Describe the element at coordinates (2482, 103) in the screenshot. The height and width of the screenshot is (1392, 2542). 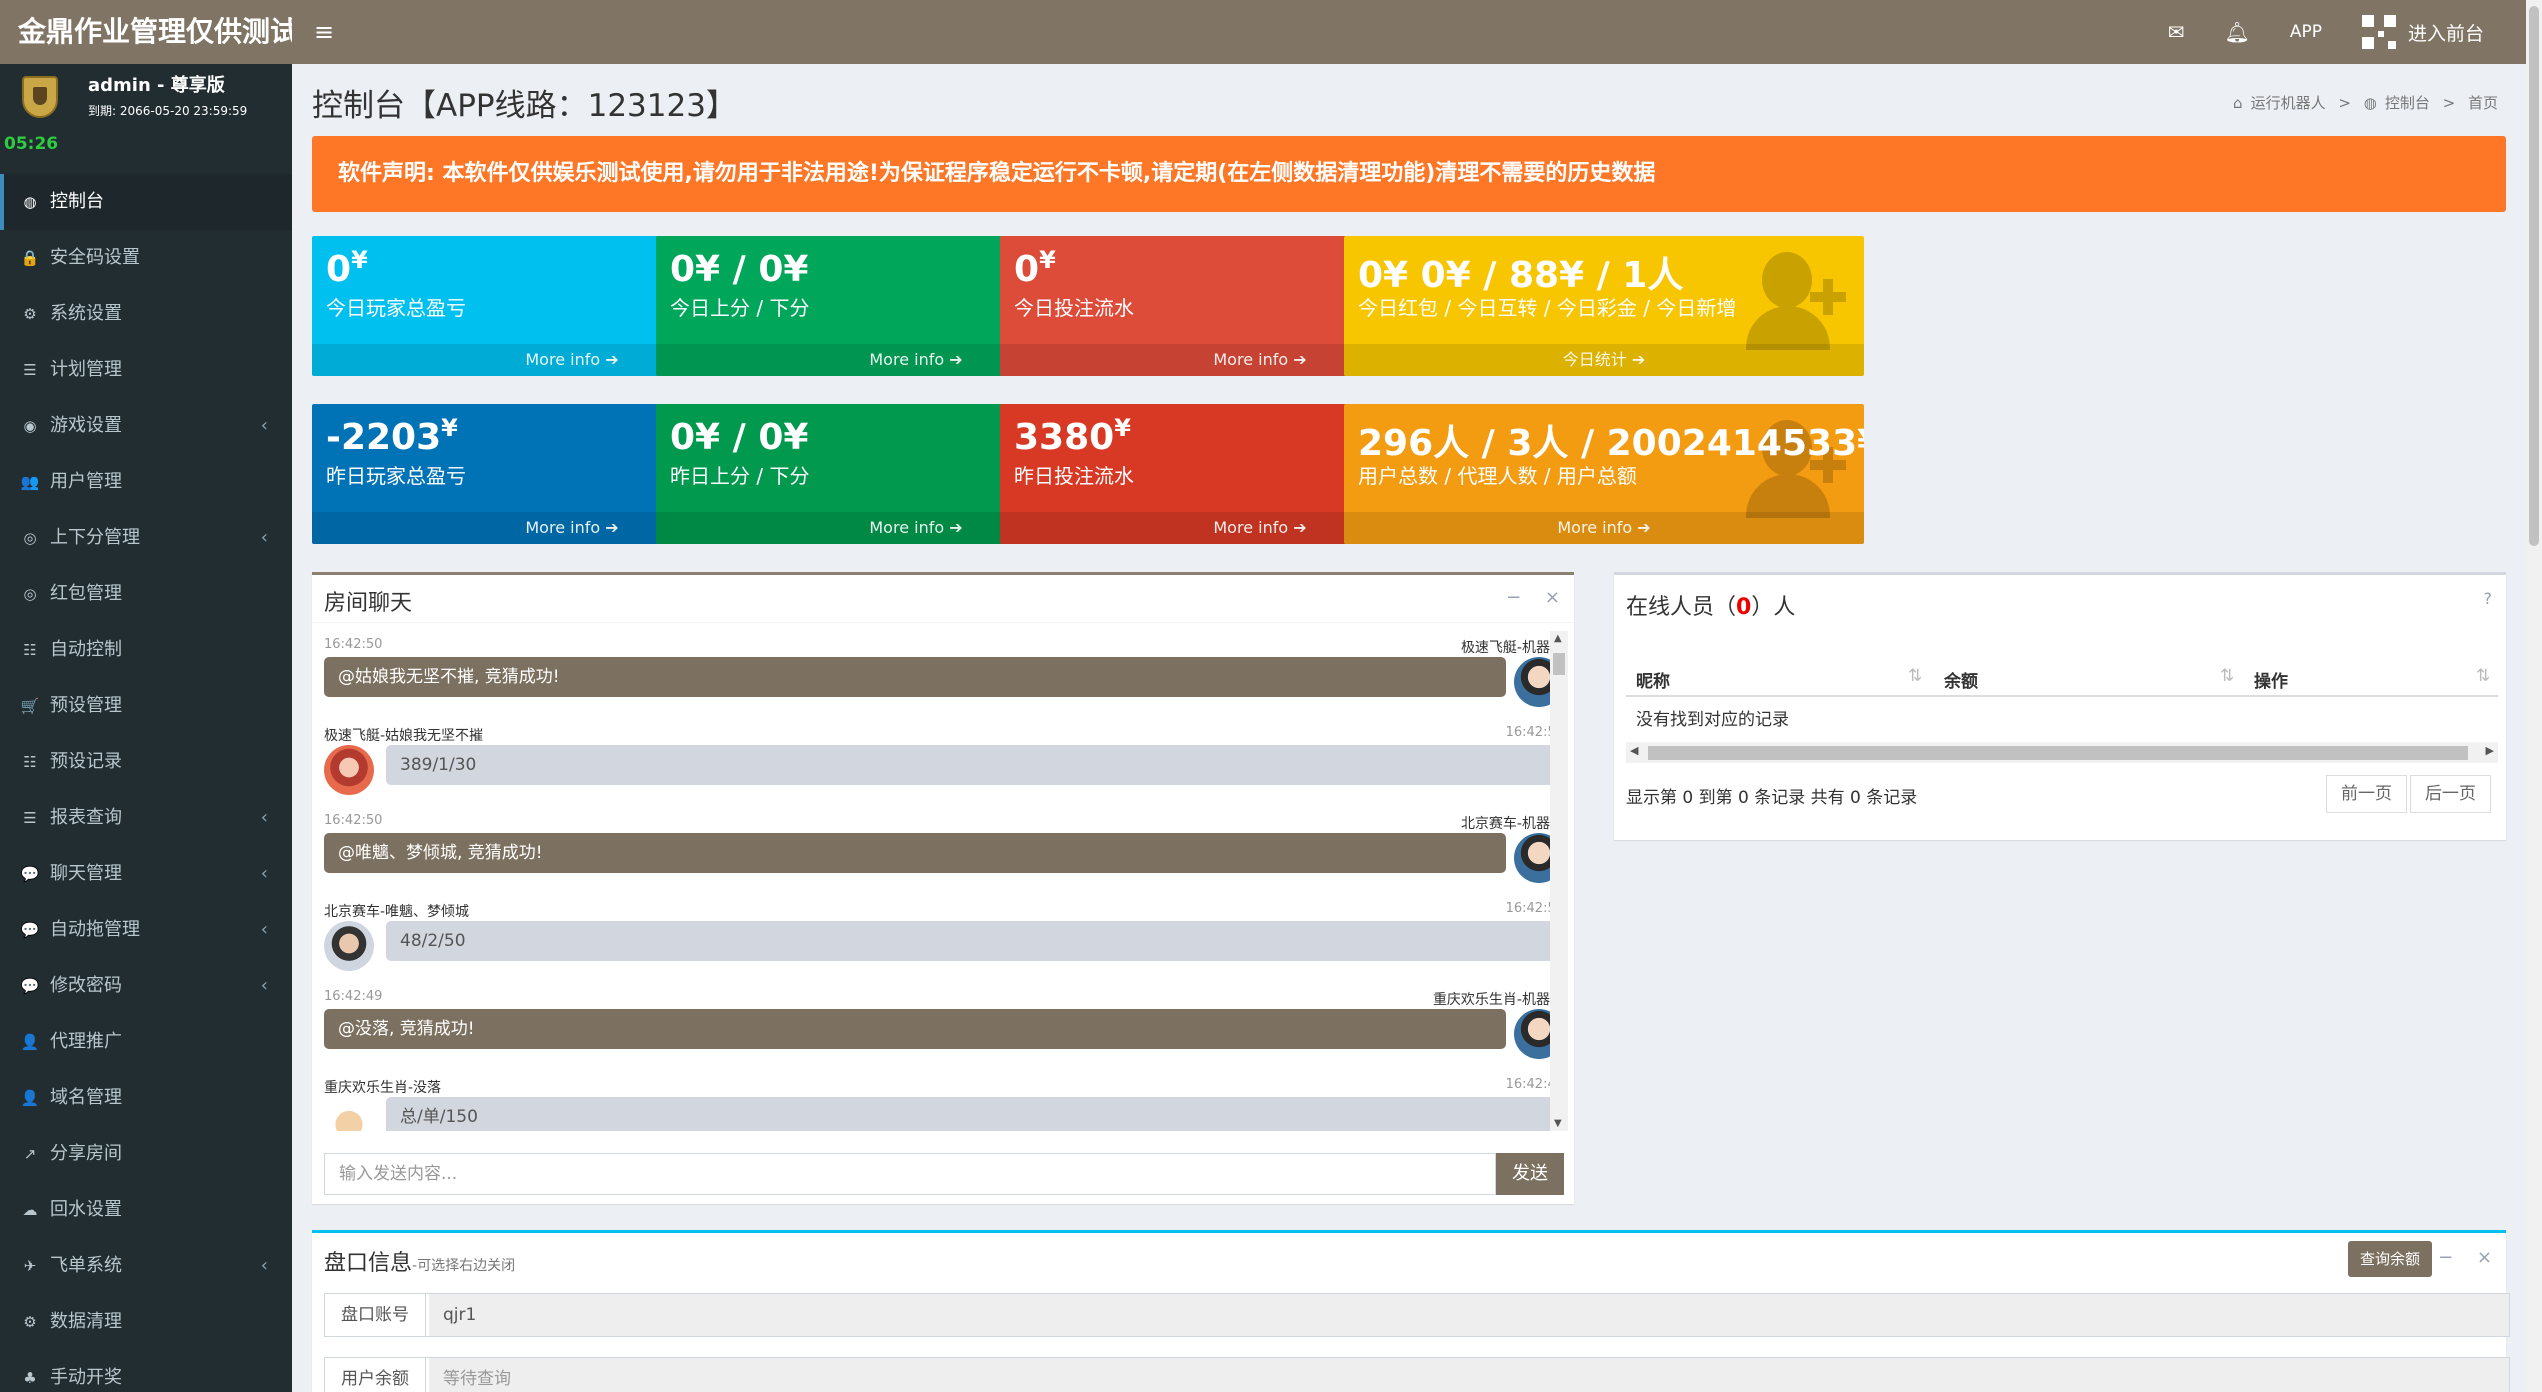
I see `breadcrumb-home: 首页` at that location.